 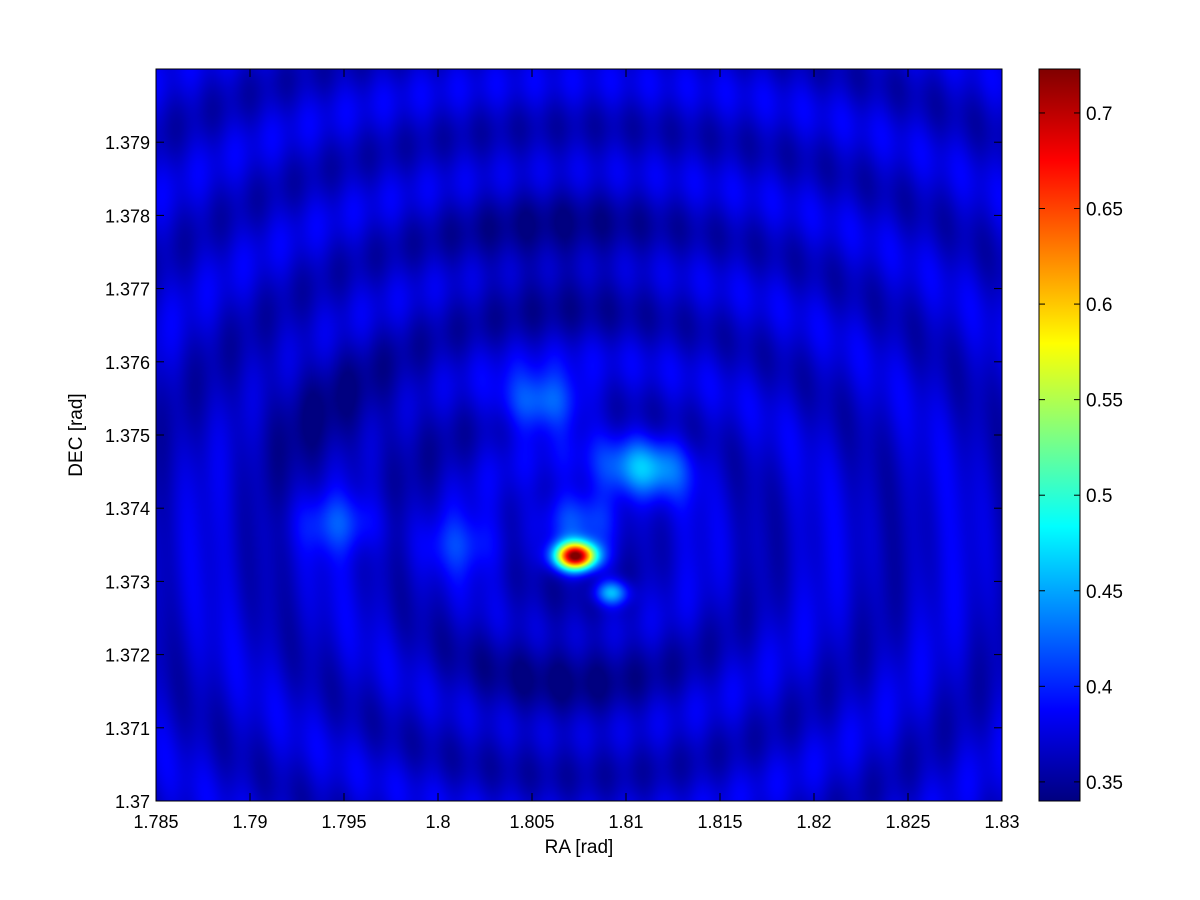 I want to click on y-tick-label: 1.376, so click(x=127, y=363).